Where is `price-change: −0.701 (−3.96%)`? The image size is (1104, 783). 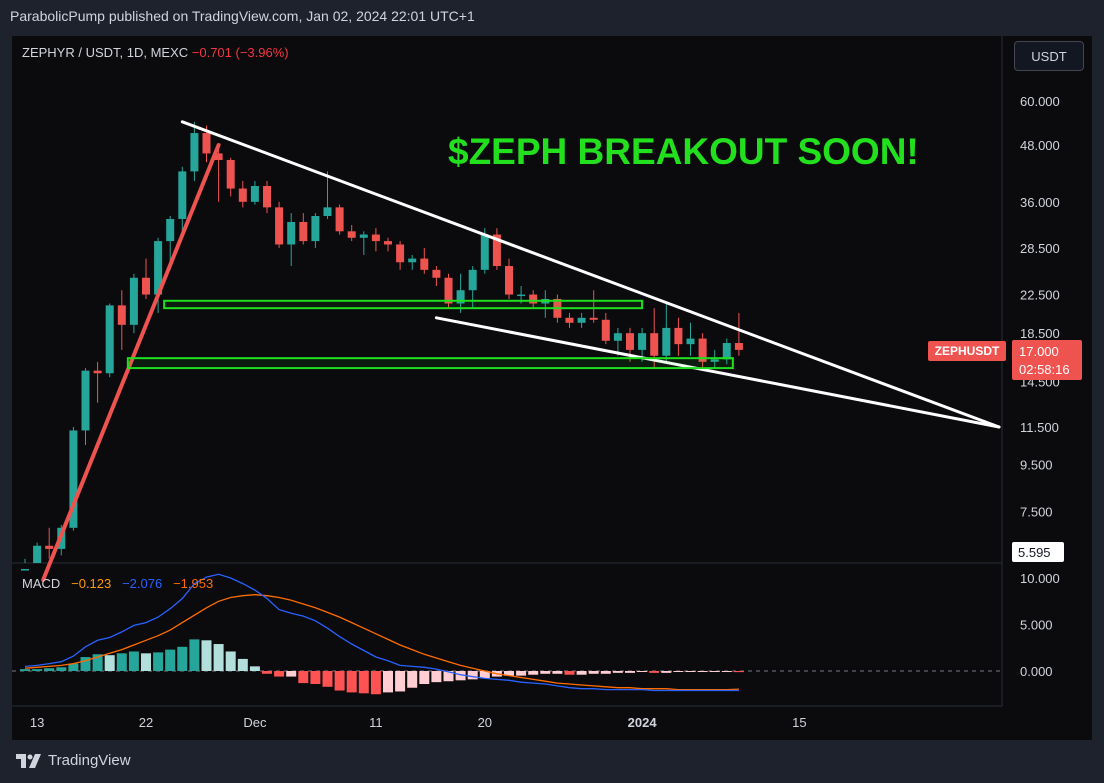 price-change: −0.701 (−3.96%) is located at coordinates (240, 52).